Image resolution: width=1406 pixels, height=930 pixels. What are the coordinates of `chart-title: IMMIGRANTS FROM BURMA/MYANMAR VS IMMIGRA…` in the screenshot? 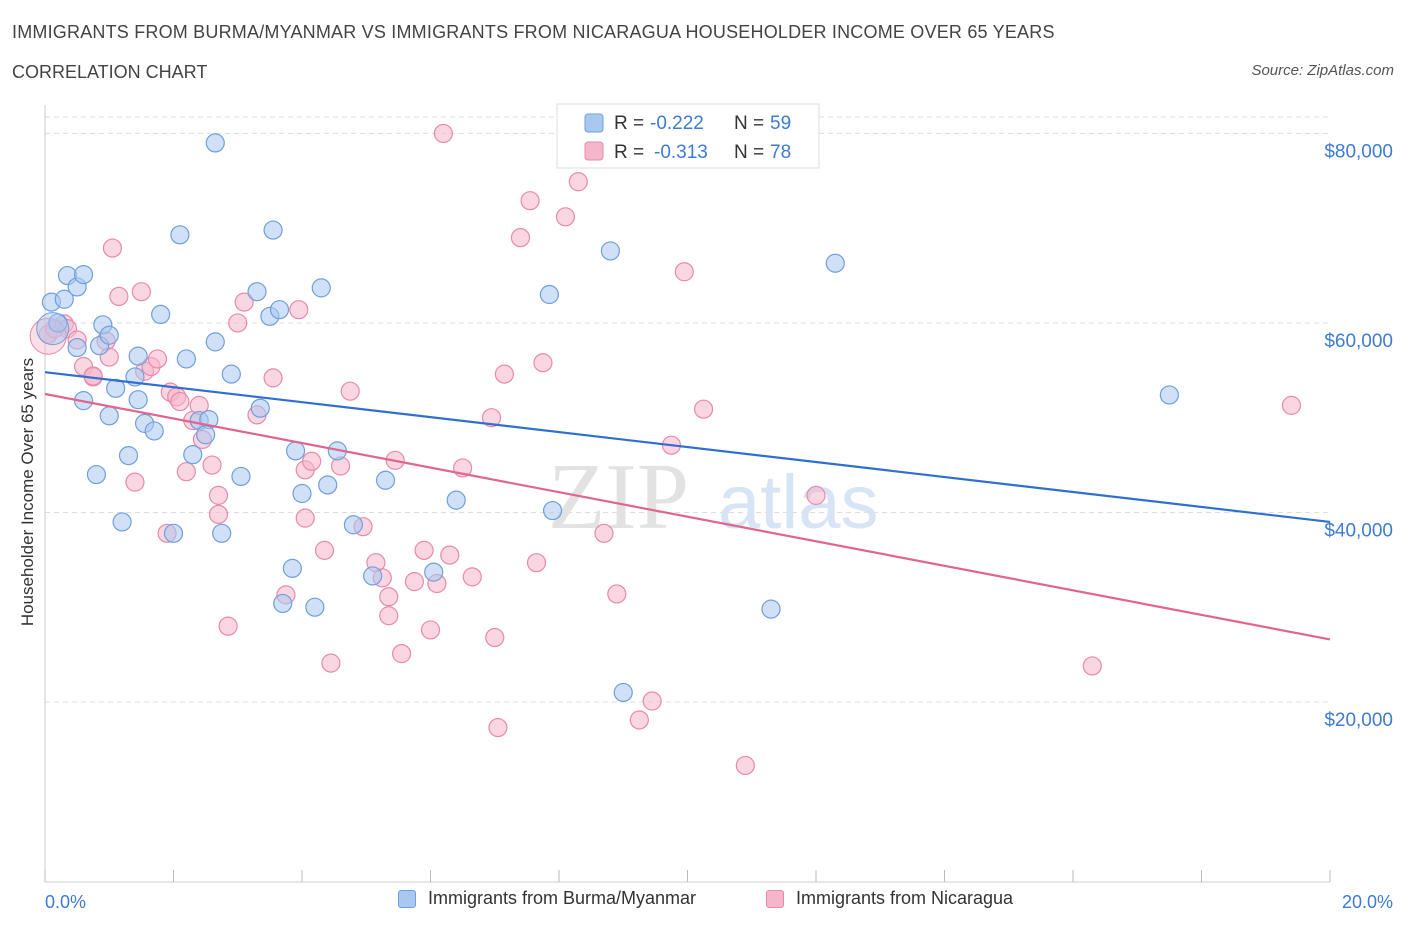 It's located at (533, 32).